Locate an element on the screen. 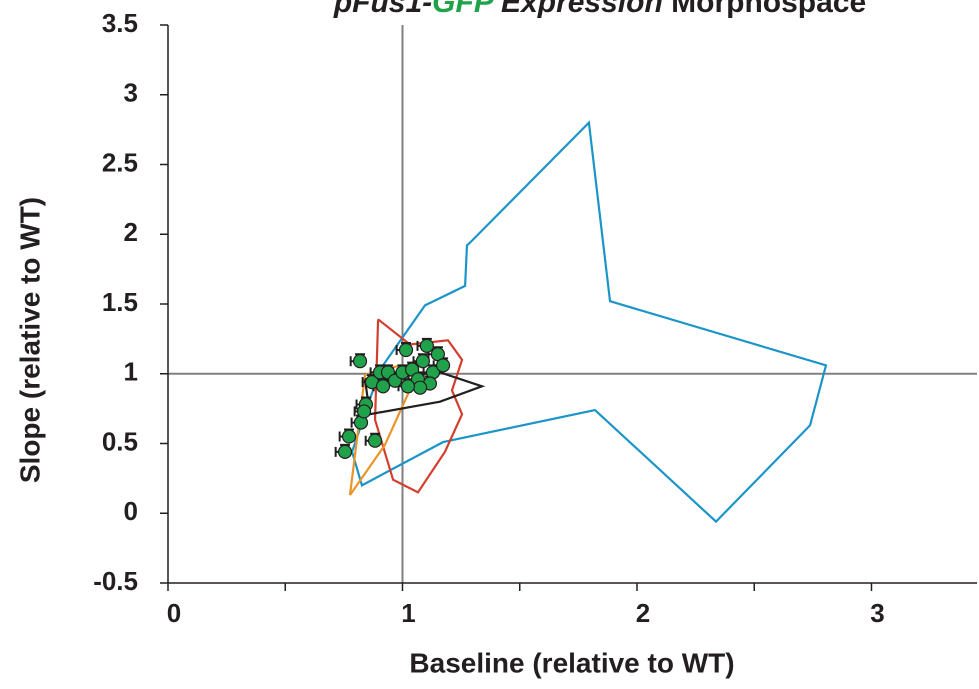 This screenshot has height=689, width=979. y-tick-label: 1.5 is located at coordinates (120, 302).